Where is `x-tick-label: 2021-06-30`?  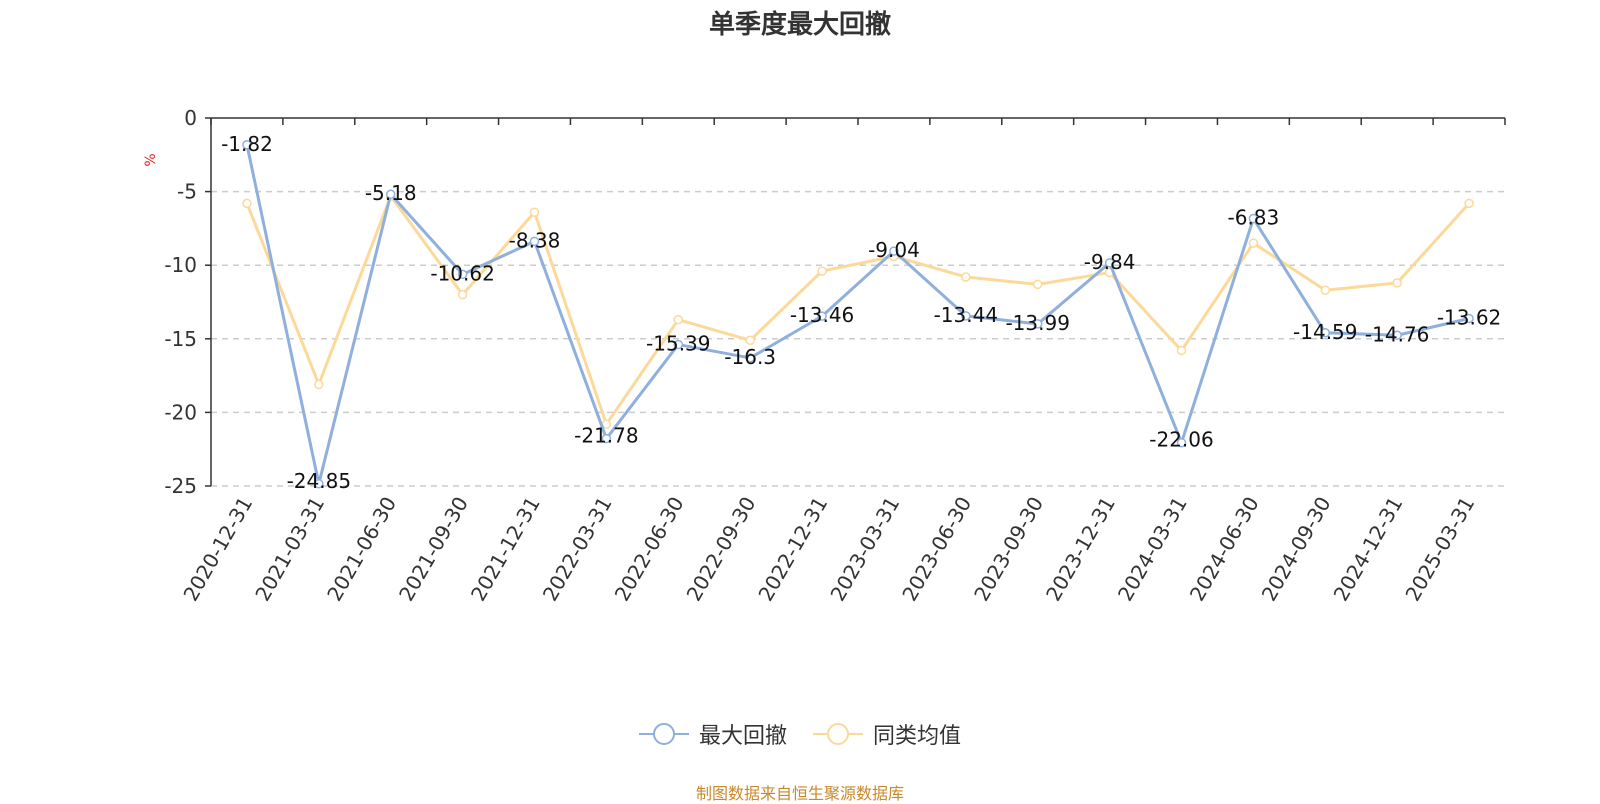 x-tick-label: 2021-06-30 is located at coordinates (361, 549).